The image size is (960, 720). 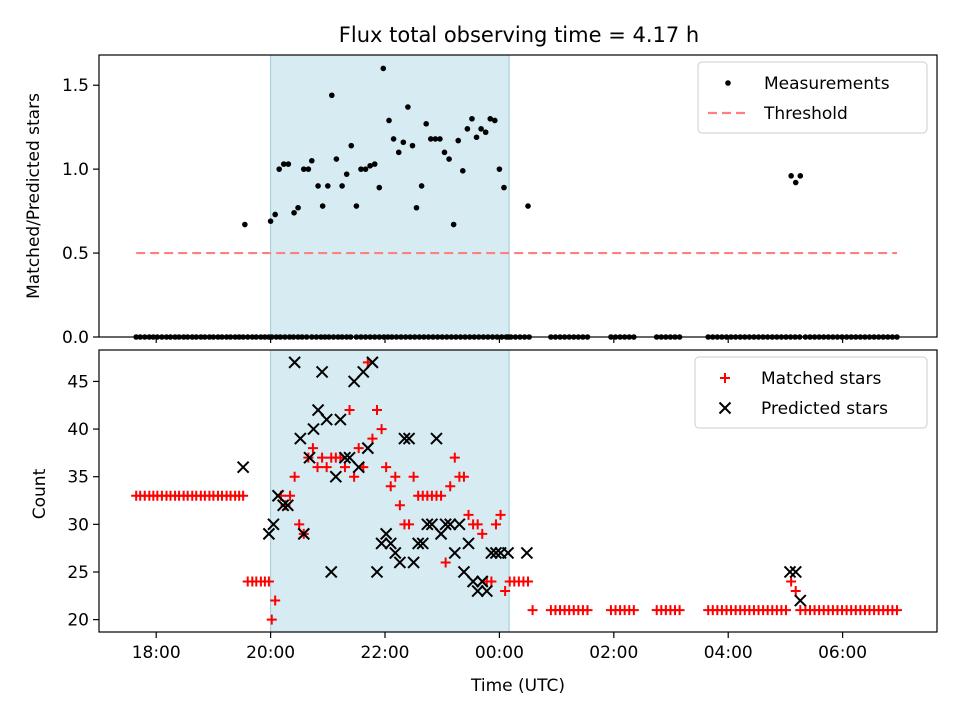 What do you see at coordinates (80, 212) in the screenshot?
I see `top-y-axis: 0.0 0.5 1.0 1.5` at bounding box center [80, 212].